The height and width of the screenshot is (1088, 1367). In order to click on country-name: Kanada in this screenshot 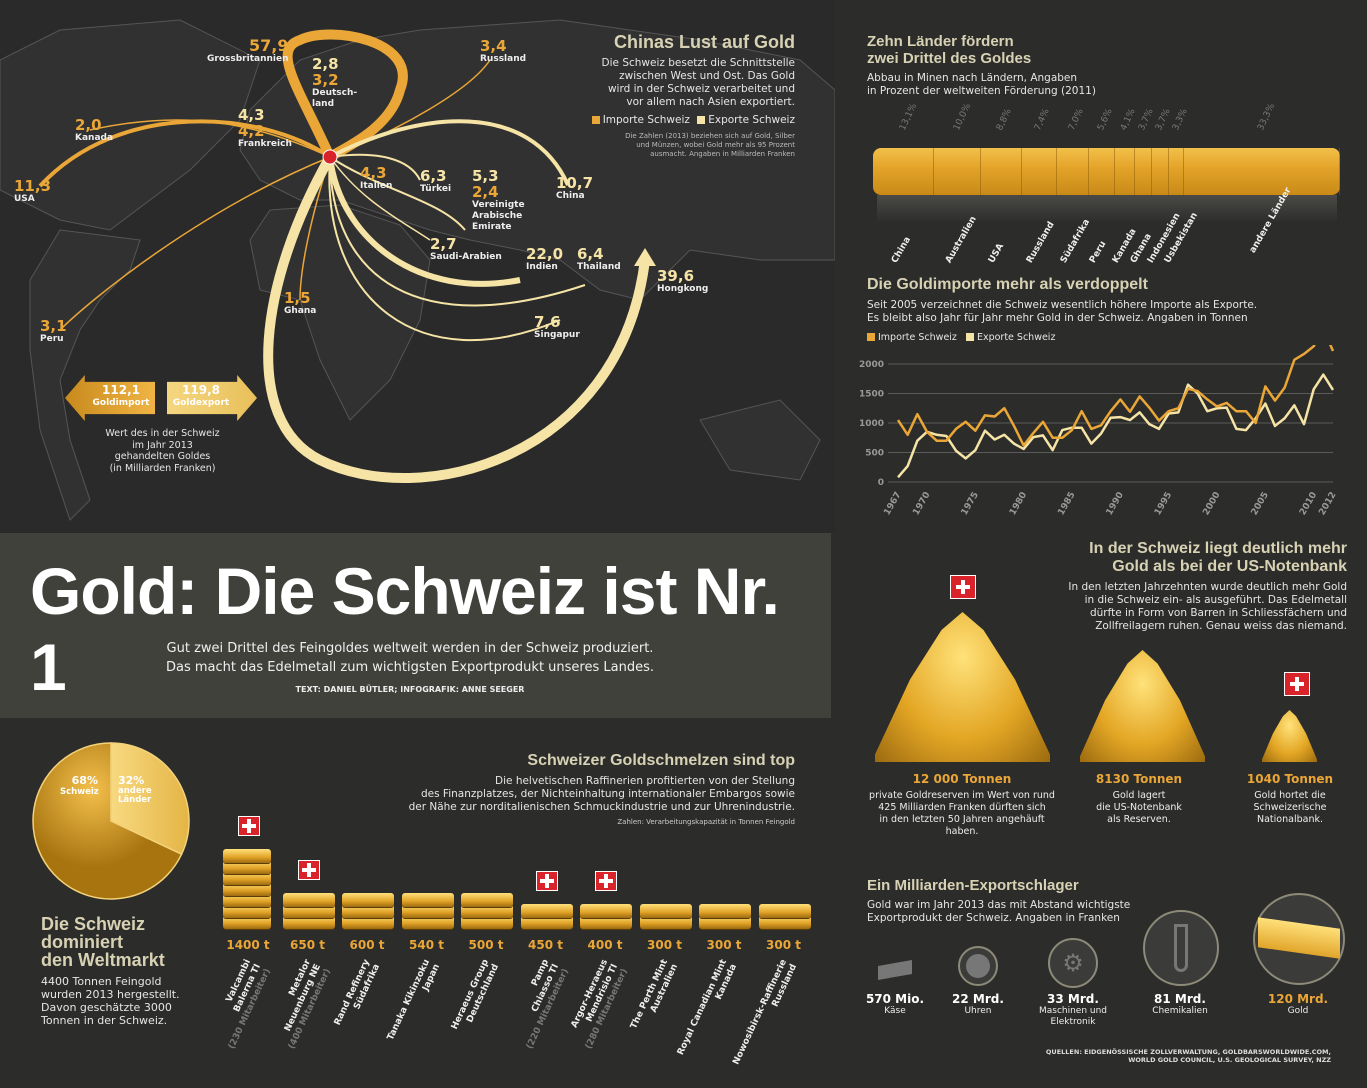, I will do `click(94, 138)`.